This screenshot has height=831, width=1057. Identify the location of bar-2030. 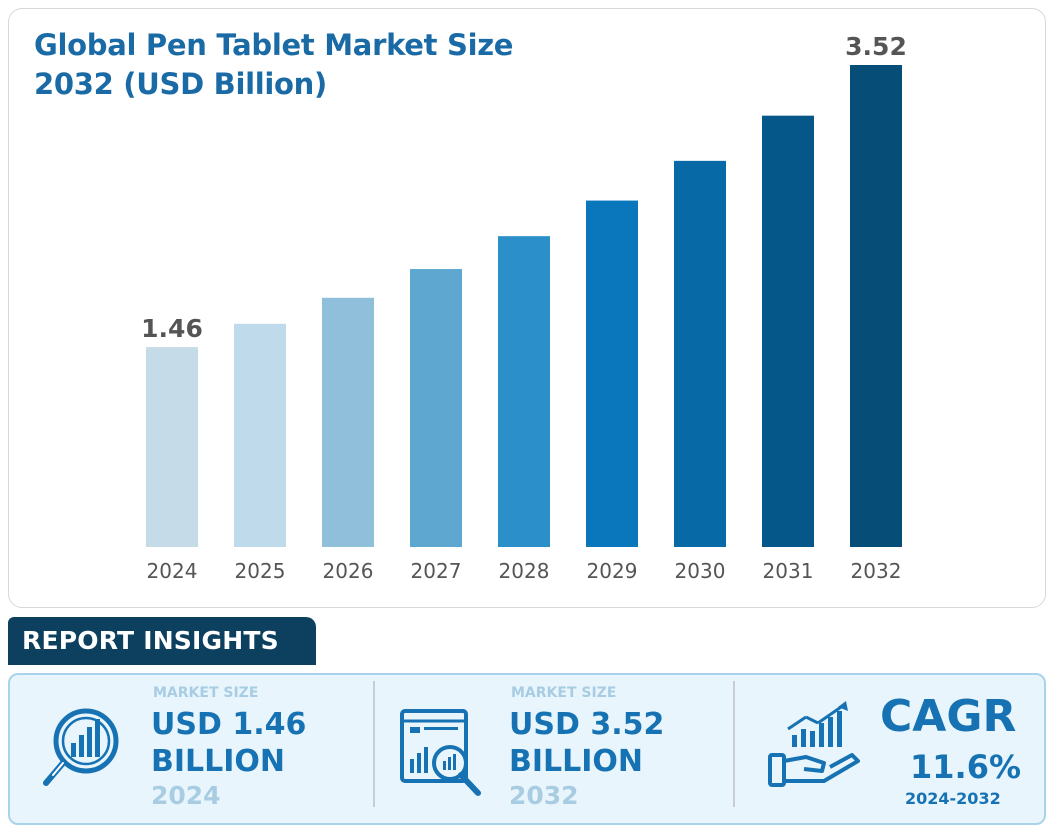
(700, 353).